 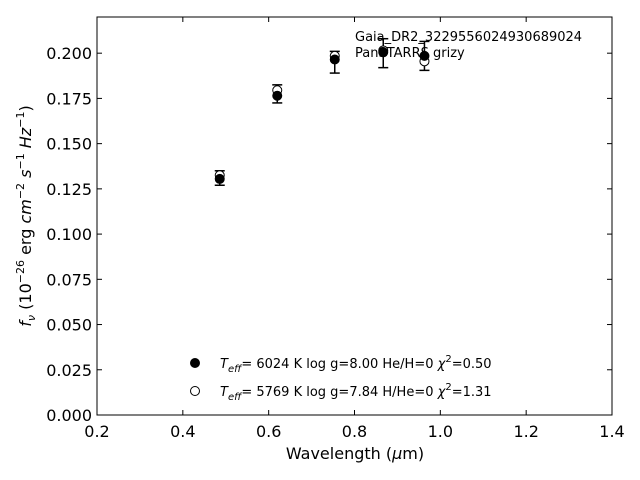 What do you see at coordinates (69, 53) in the screenshot?
I see `y-tick-label: 0.200` at bounding box center [69, 53].